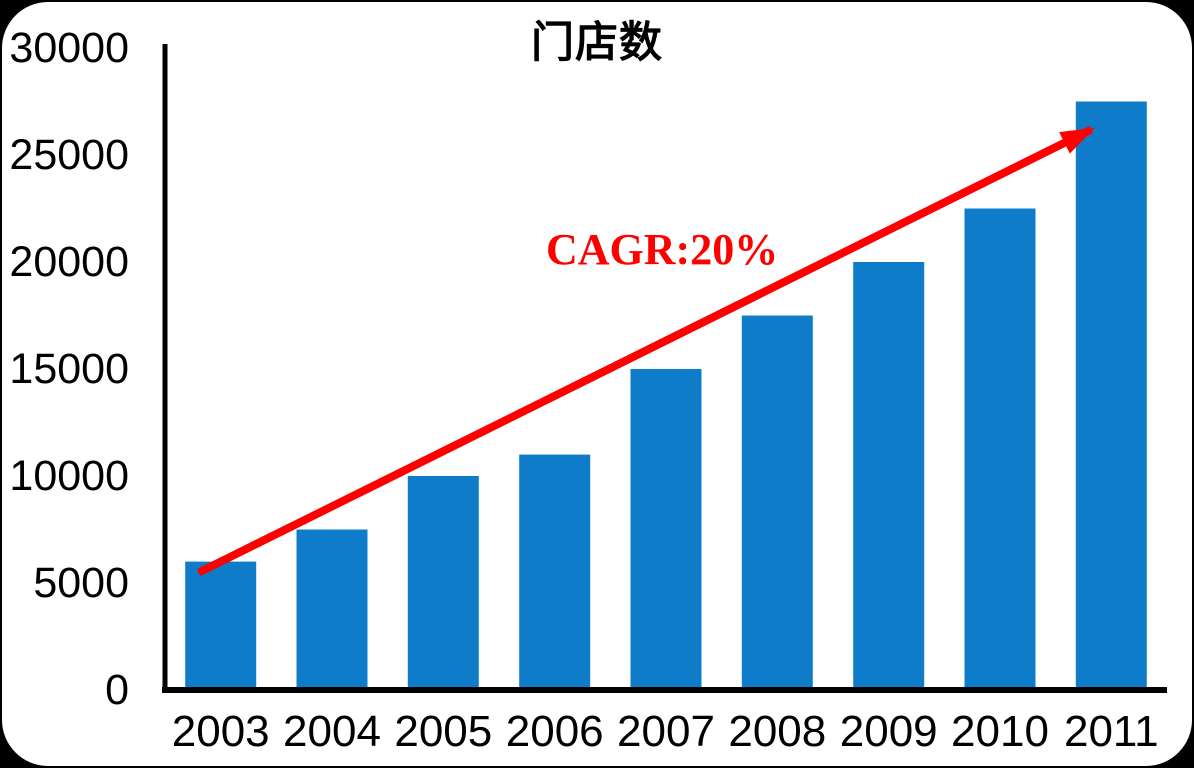 The width and height of the screenshot is (1194, 768). I want to click on y-tick-label-20000: 20000, so click(69, 262).